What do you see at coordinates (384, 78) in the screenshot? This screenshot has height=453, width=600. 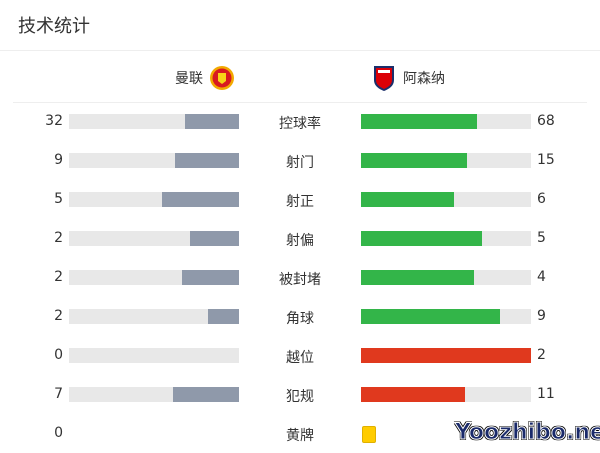 I see `arsenal-crest-icon` at bounding box center [384, 78].